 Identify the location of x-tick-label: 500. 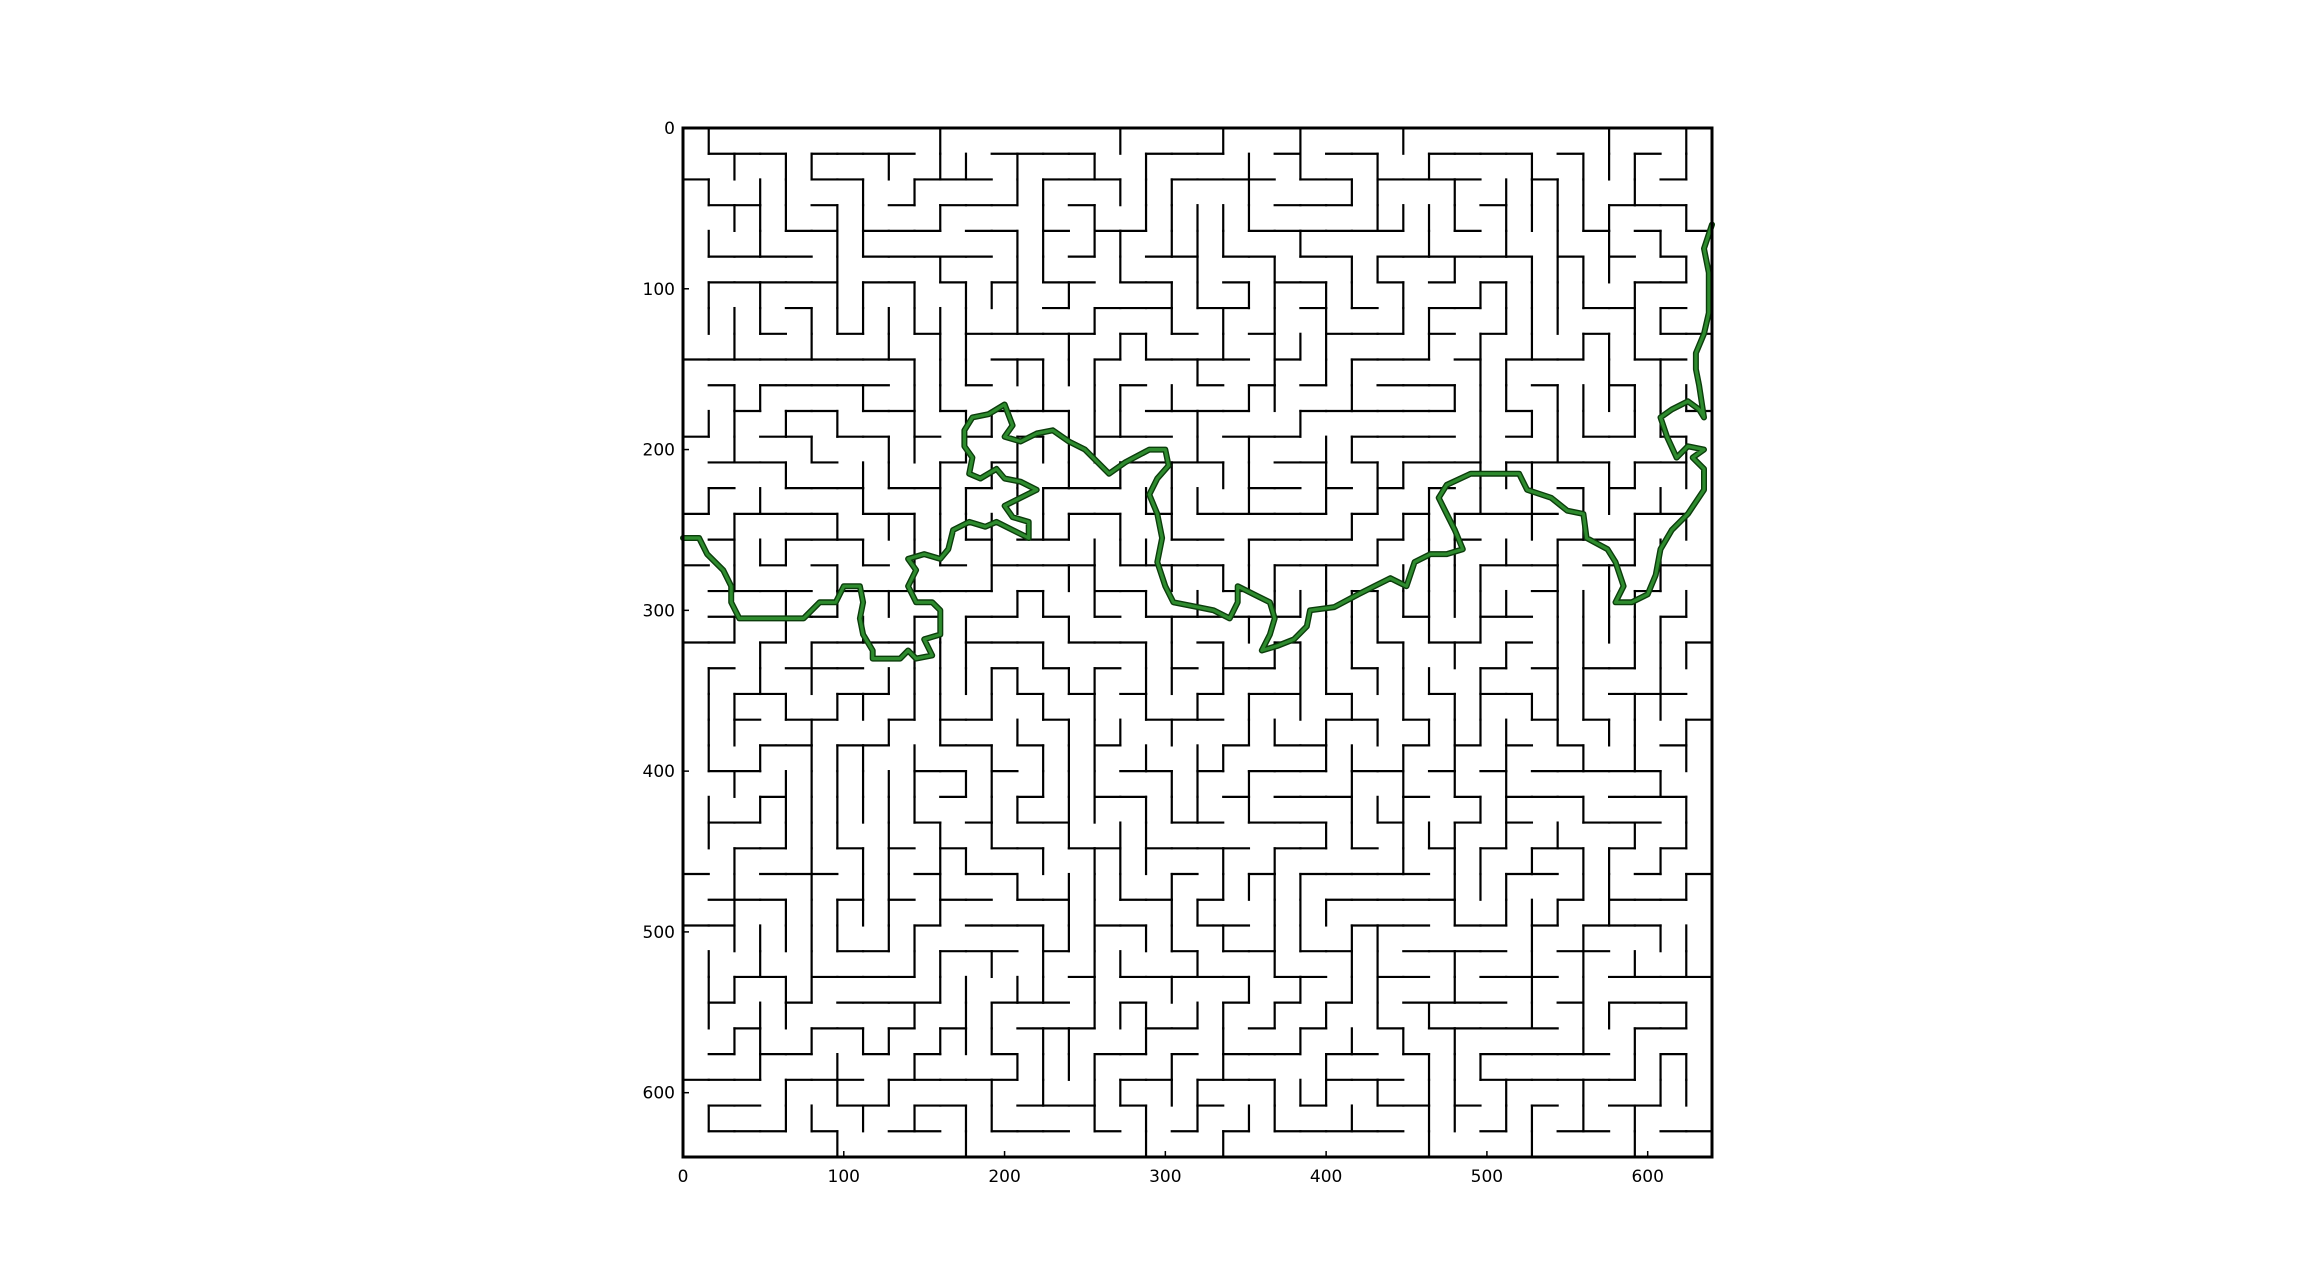
(1487, 1177).